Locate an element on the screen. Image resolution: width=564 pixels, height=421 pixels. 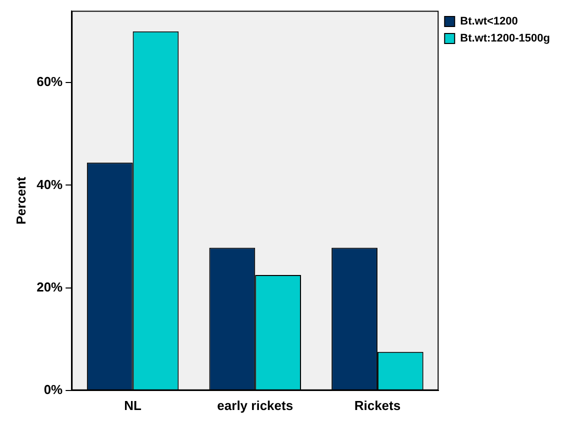
y-axis-title: Percent is located at coordinates (20, 200).